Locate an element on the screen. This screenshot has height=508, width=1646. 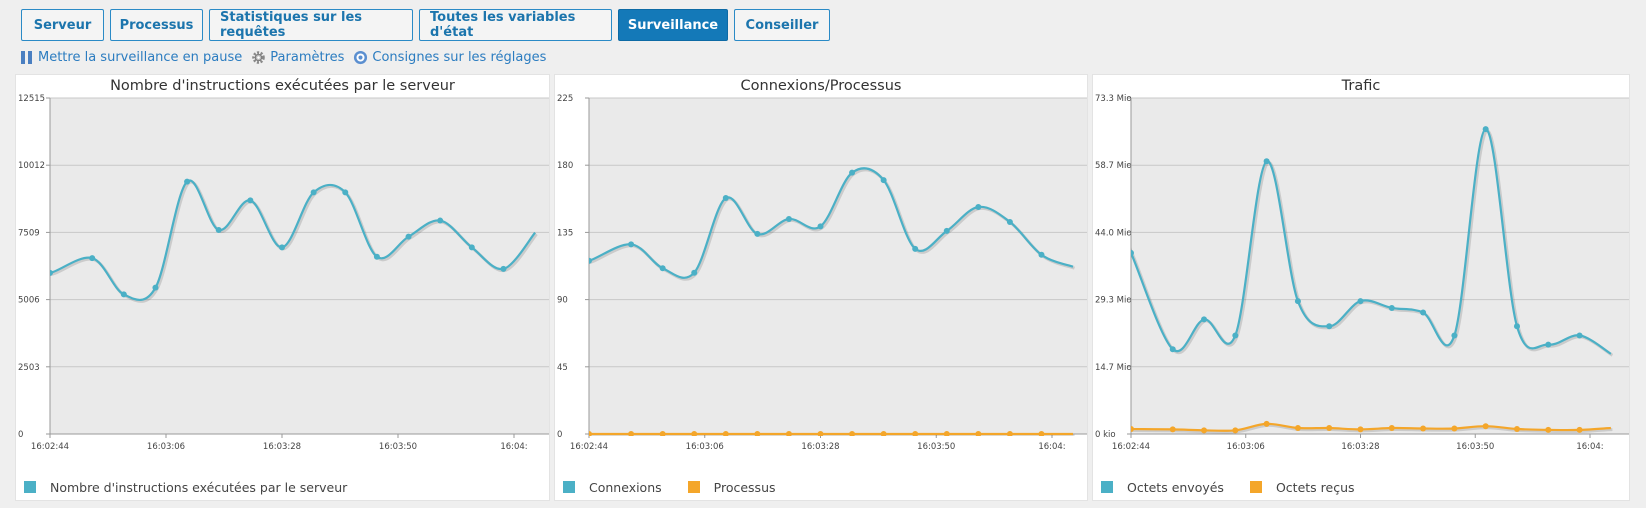
y-tick-label: 44.0 Mio is located at coordinates (1113, 233).